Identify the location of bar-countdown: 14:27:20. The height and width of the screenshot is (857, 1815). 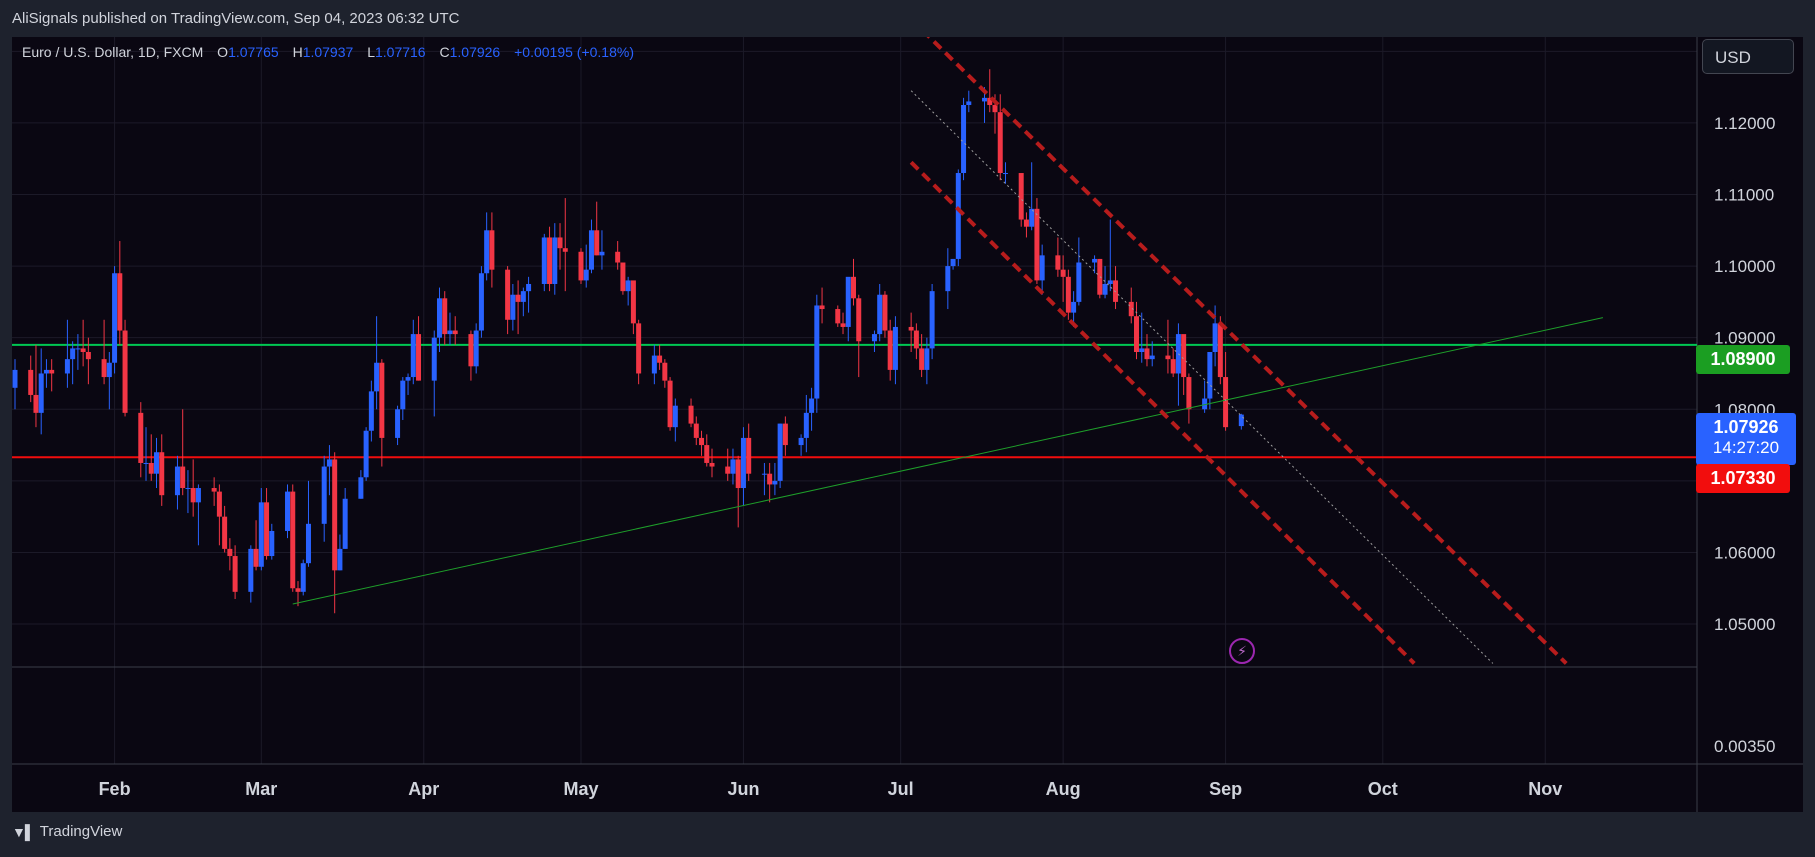
(1746, 447).